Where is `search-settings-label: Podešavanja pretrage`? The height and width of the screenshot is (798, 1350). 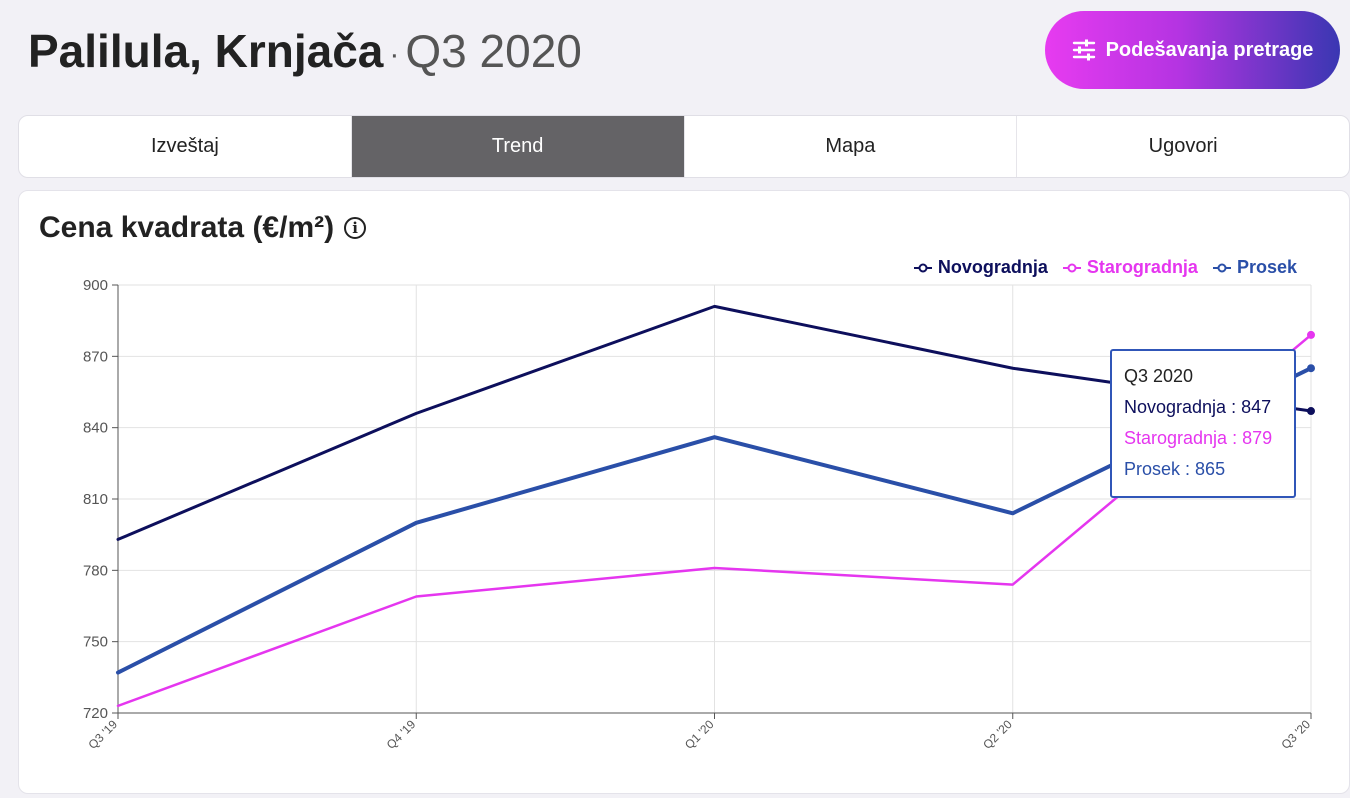
search-settings-label: Podešavanja pretrage is located at coordinates (1209, 49).